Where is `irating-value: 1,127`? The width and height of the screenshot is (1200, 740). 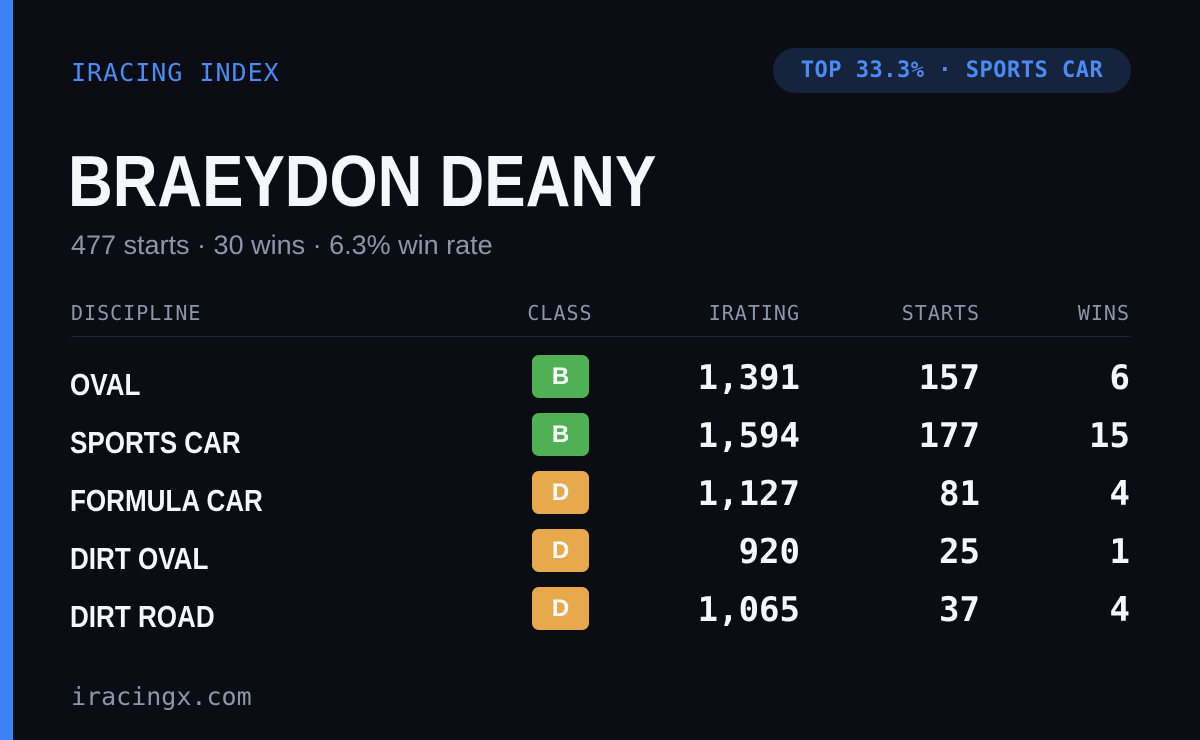 irating-value: 1,127 is located at coordinates (748, 494).